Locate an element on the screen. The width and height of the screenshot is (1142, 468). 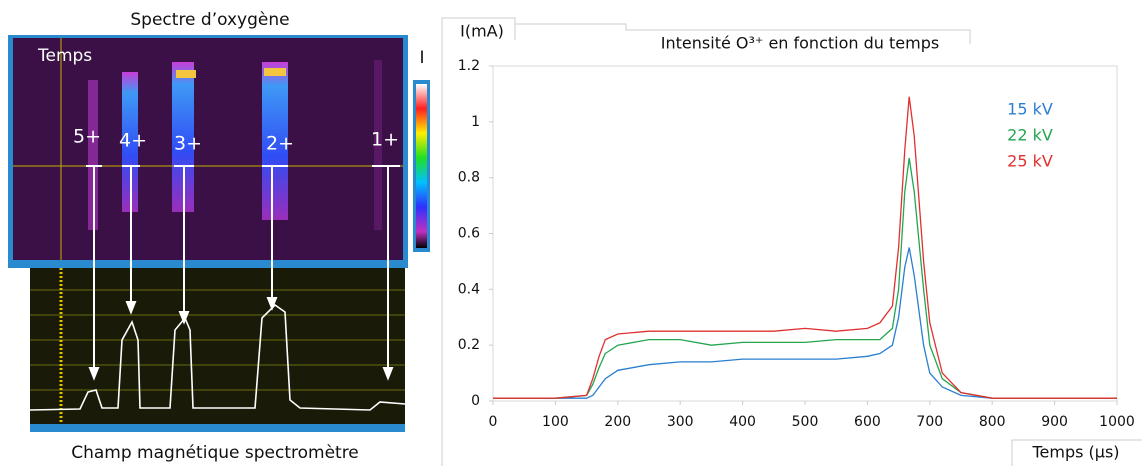
colorbar is located at coordinates (421, 166).